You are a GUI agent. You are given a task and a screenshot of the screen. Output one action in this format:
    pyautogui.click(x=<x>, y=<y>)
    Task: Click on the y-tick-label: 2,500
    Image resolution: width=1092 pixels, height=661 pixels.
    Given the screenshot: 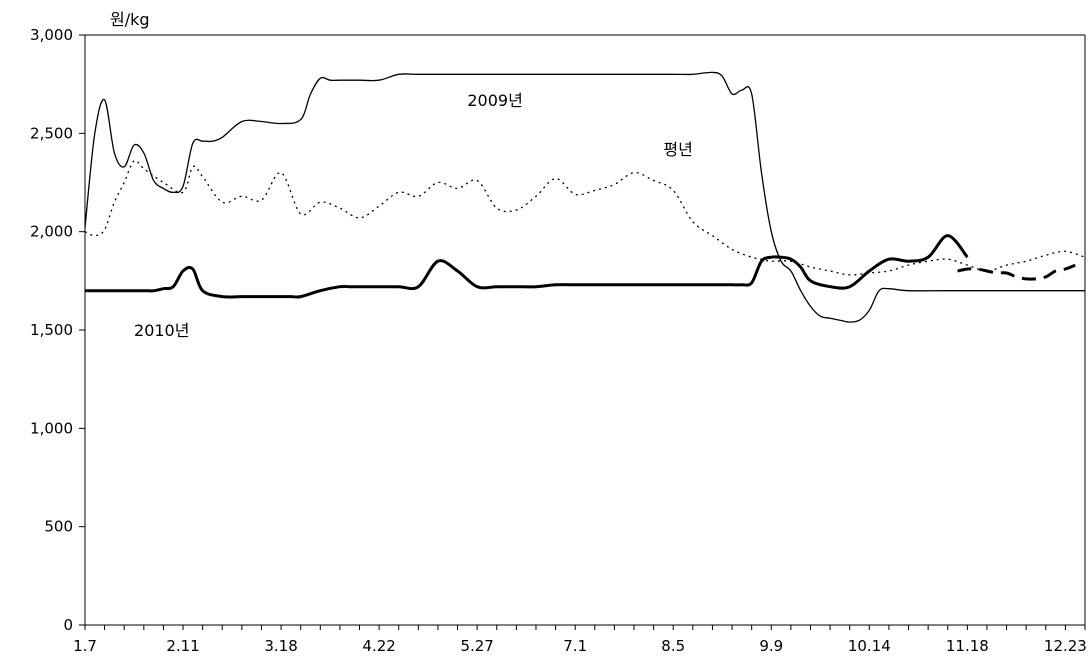 What is the action you would take?
    pyautogui.click(x=51, y=133)
    